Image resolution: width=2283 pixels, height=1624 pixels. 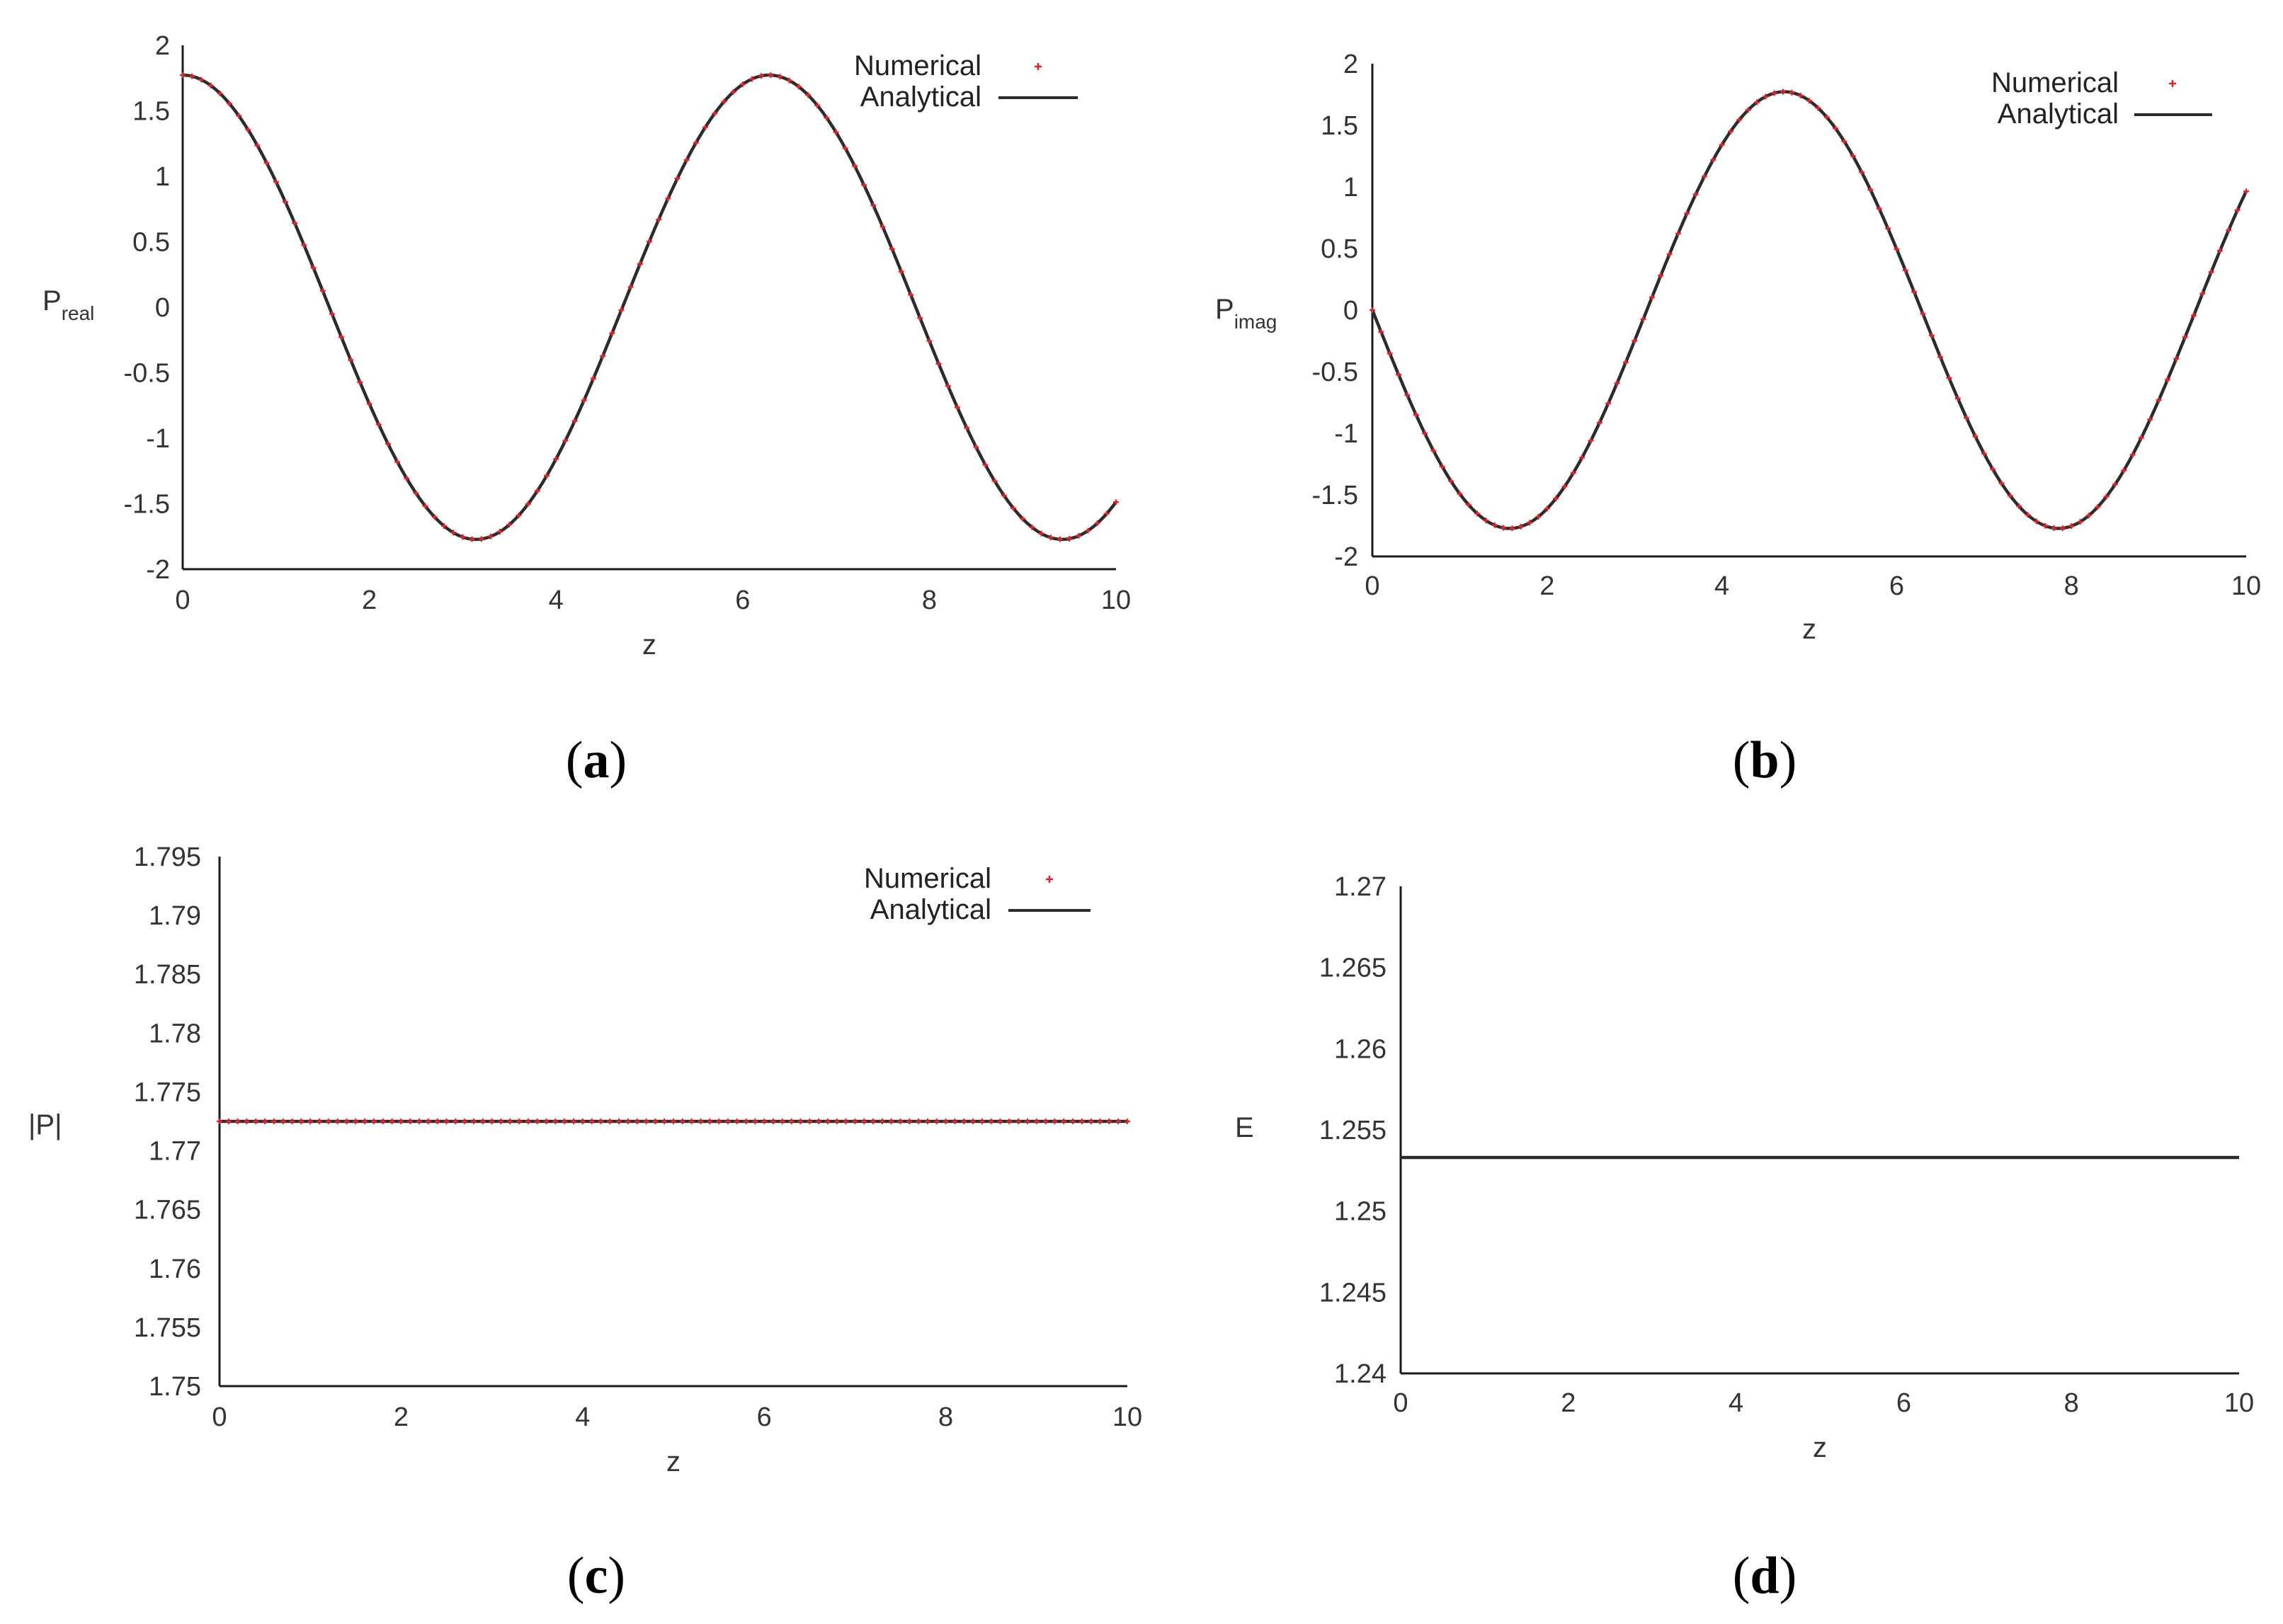 What do you see at coordinates (927, 878) in the screenshot?
I see `legend-numerical-label: Numerical` at bounding box center [927, 878].